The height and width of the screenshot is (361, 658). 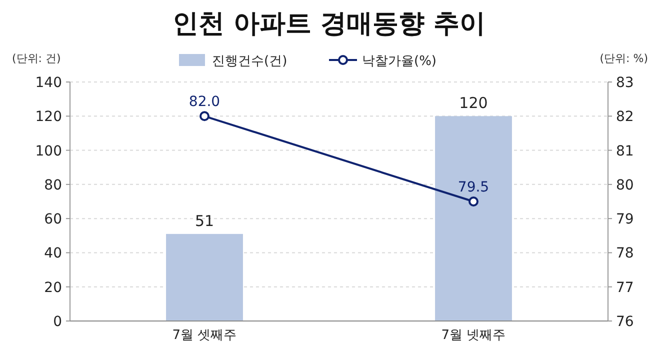 What do you see at coordinates (204, 102) in the screenshot?
I see `data-label: 82.0` at bounding box center [204, 102].